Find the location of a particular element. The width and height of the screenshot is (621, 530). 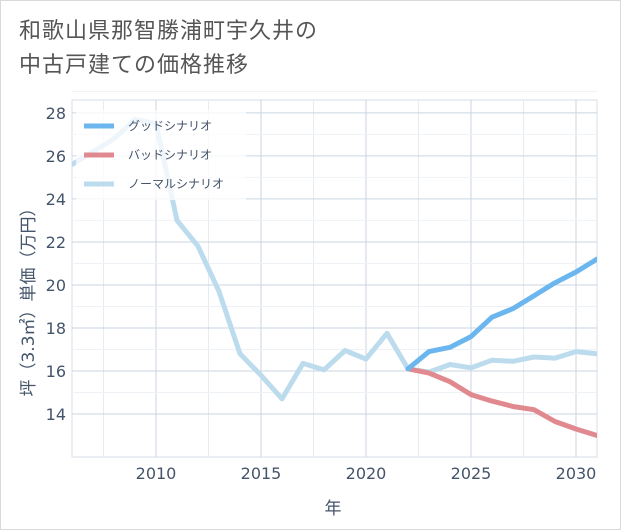

x-axis-title: 年 is located at coordinates (333, 509).